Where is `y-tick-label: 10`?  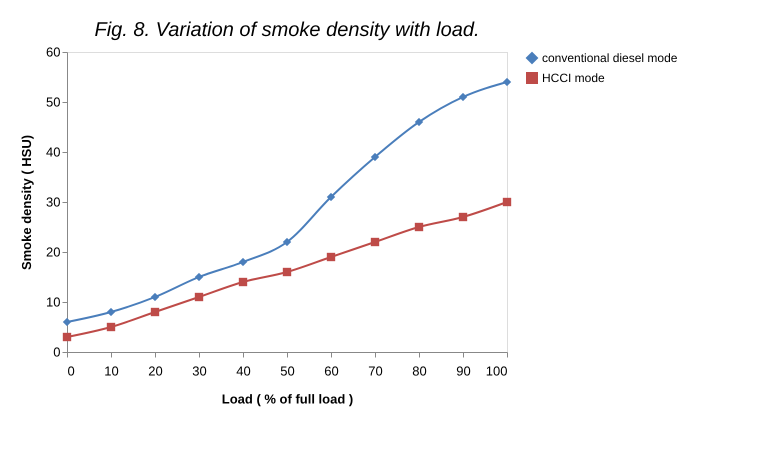
y-tick-label: 10 is located at coordinates (53, 302).